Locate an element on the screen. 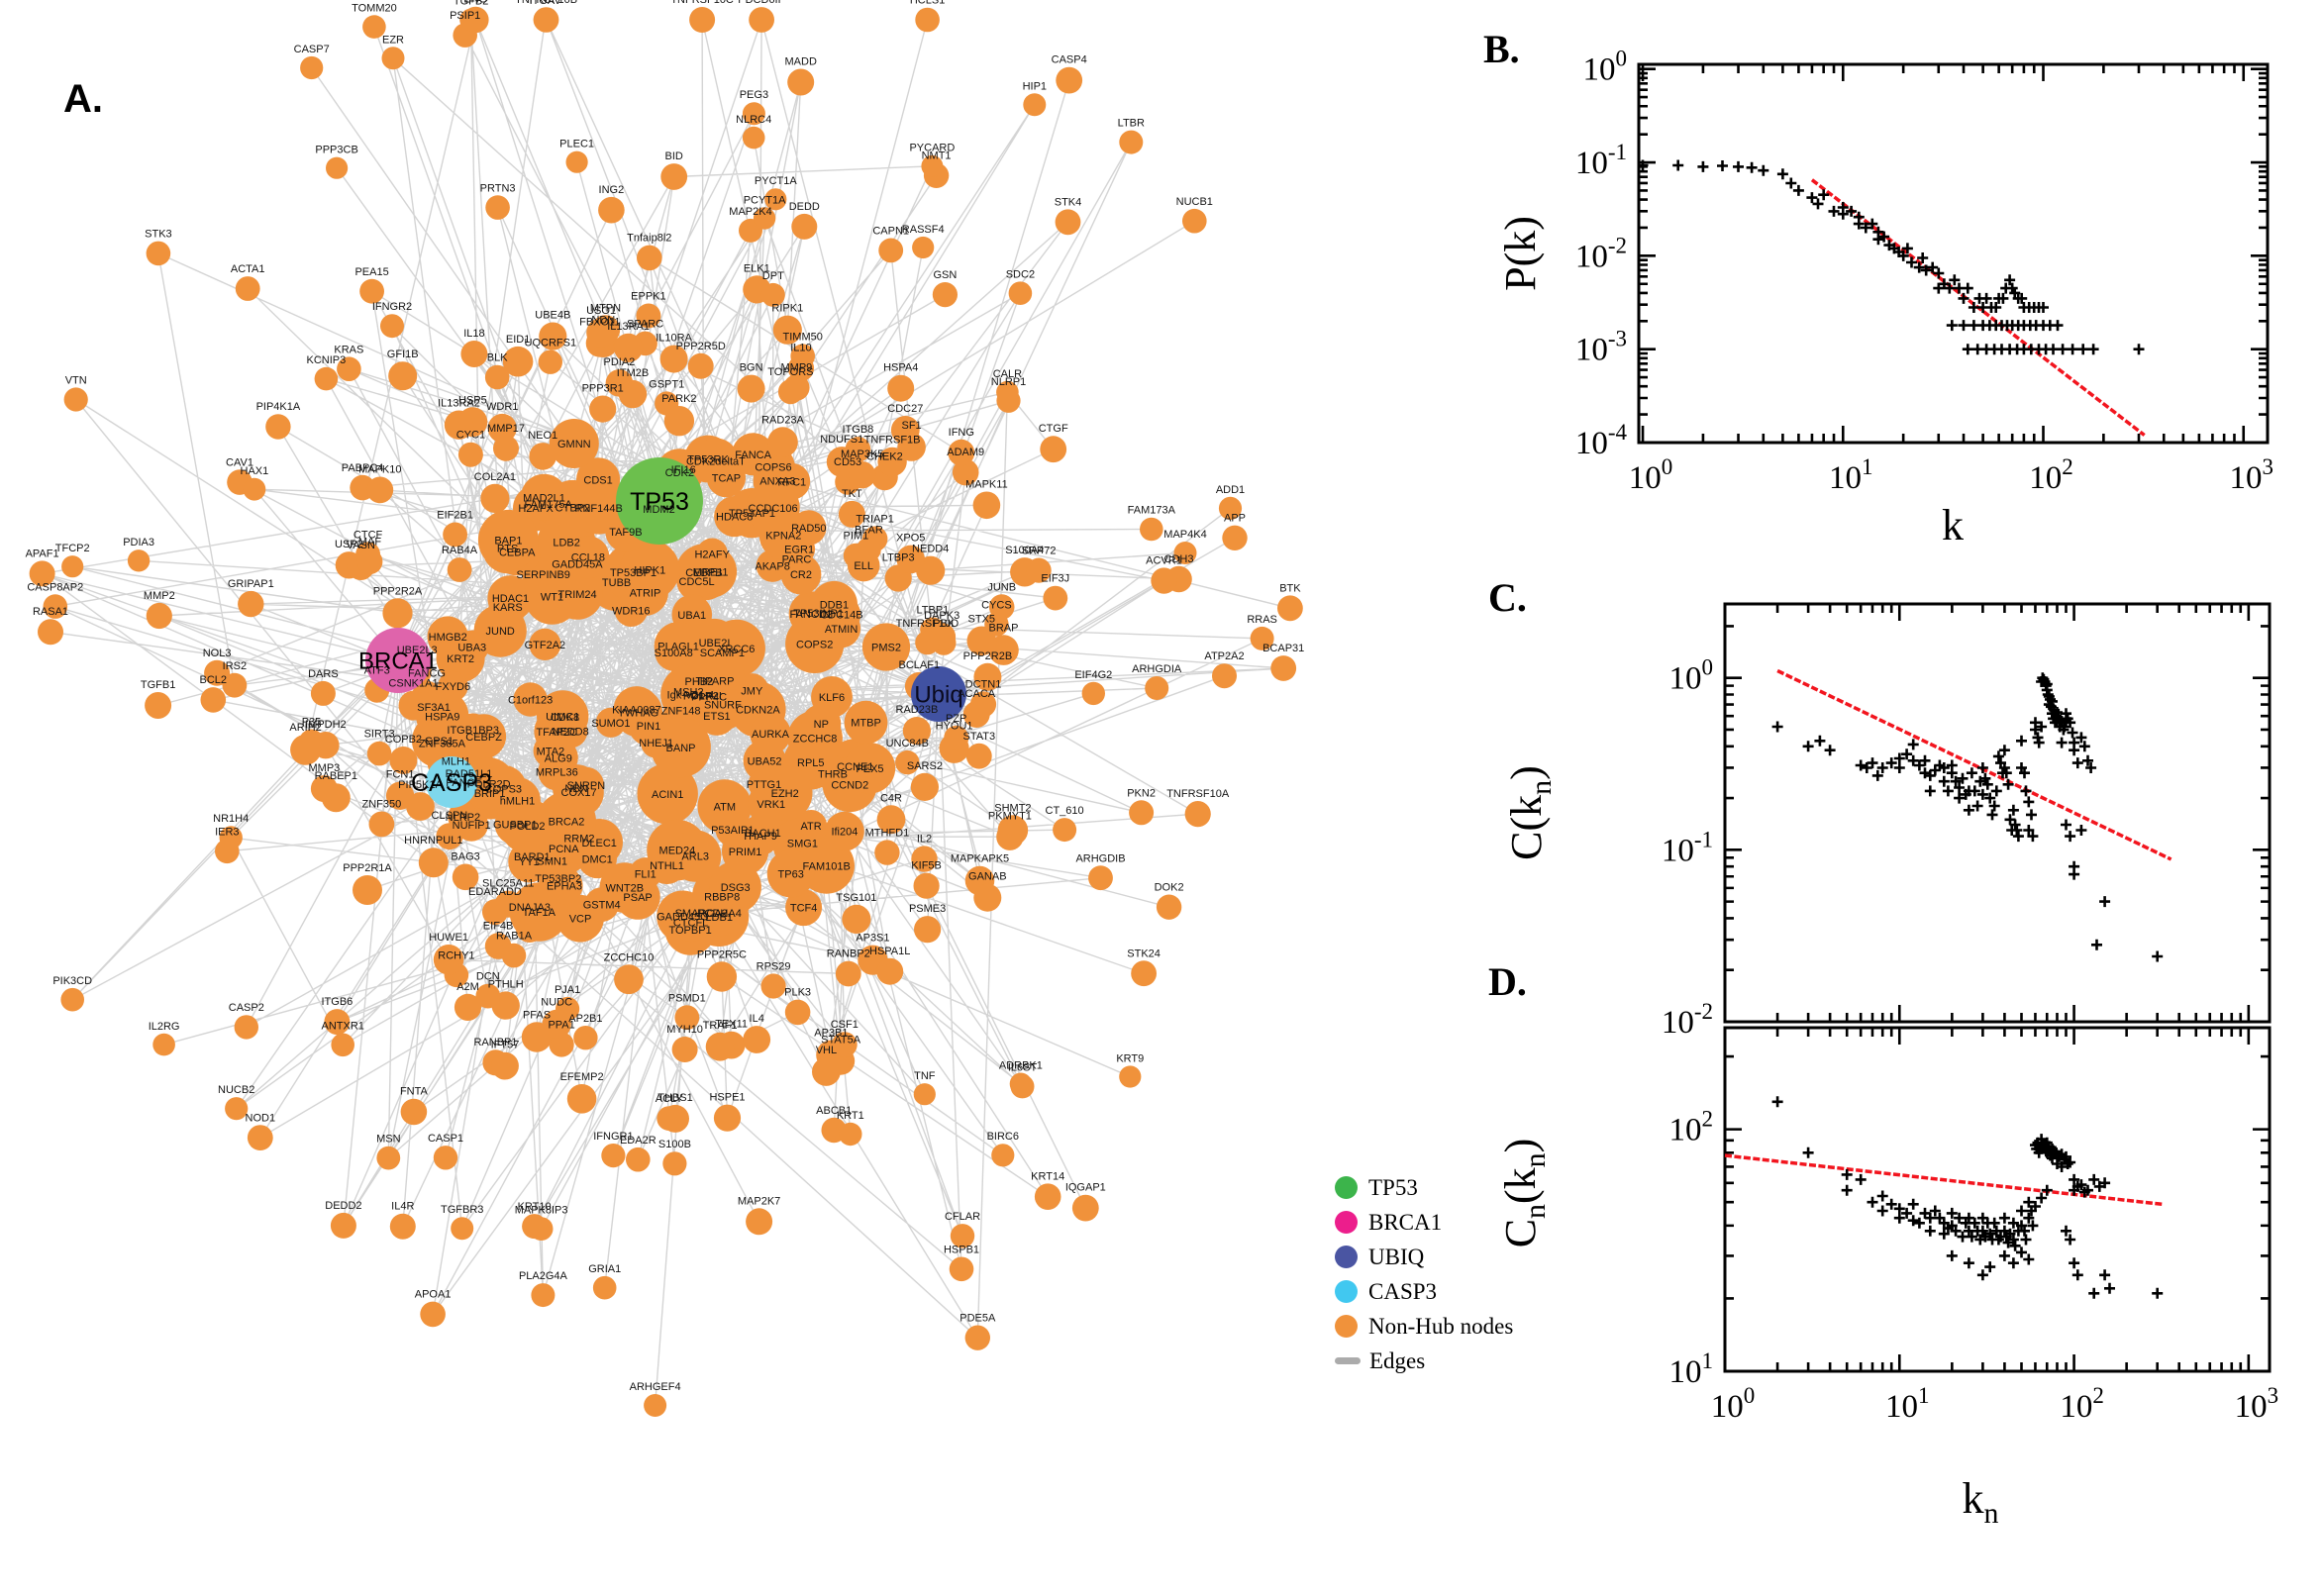 This screenshot has width=2323, height=1596. gene-label: HIP1 is located at coordinates (1035, 86).